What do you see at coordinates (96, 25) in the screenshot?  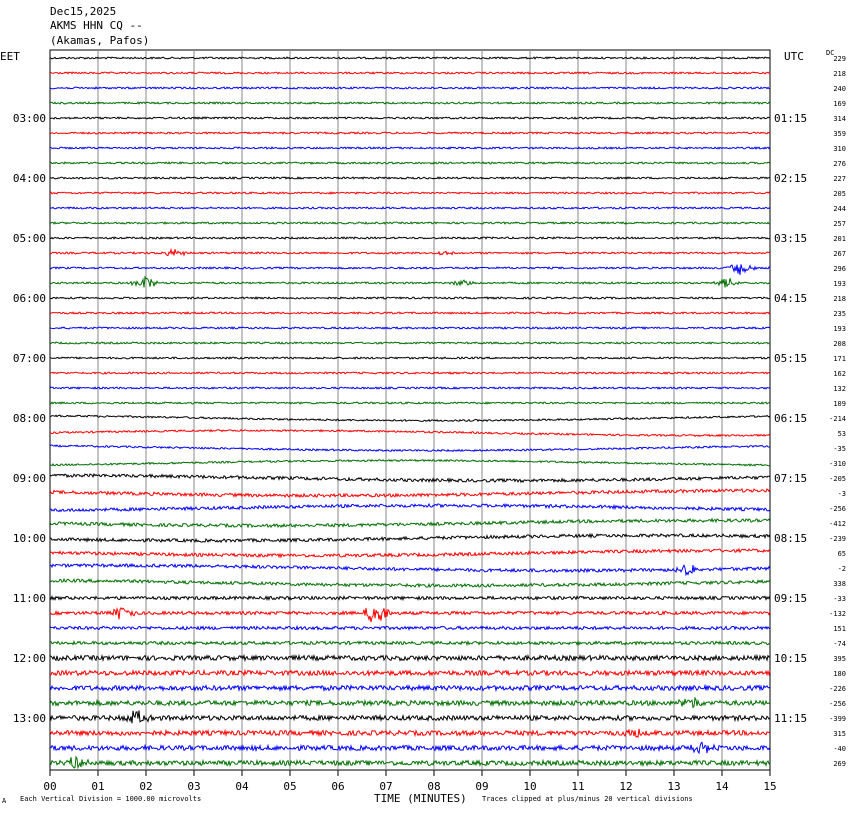 I see `header-station: AKMS HHN CQ --` at bounding box center [96, 25].